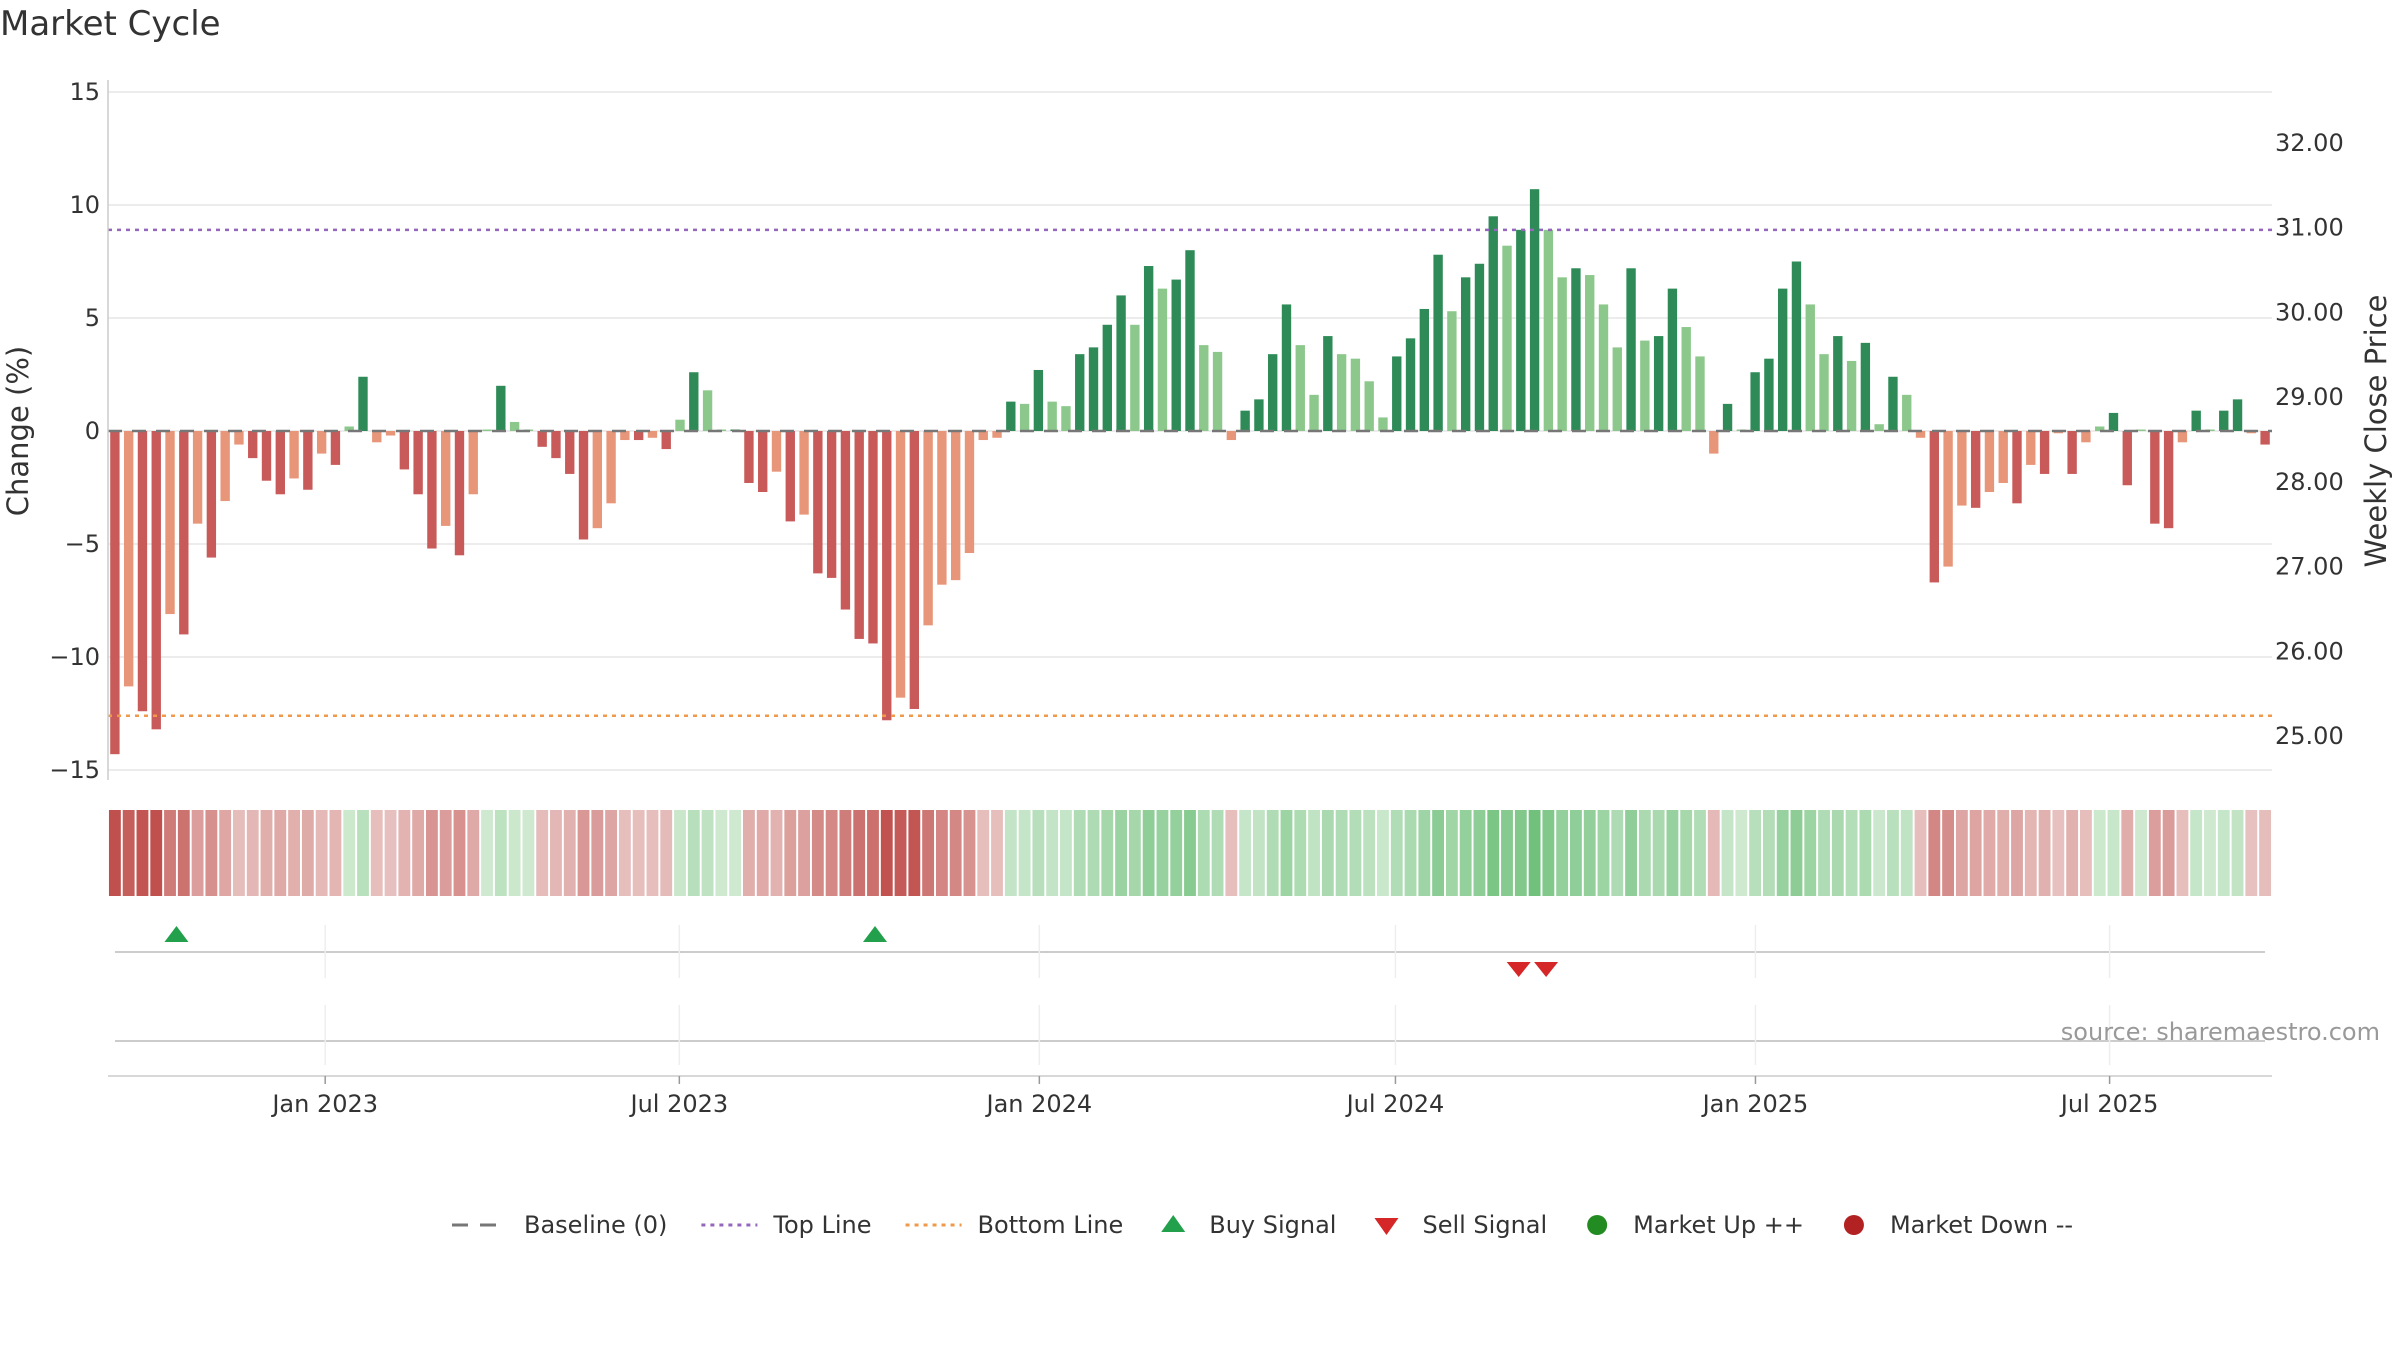 This screenshot has height=1350, width=2400. Describe the element at coordinates (1190, 853) in the screenshot. I see `cycle-intensity-band` at that location.